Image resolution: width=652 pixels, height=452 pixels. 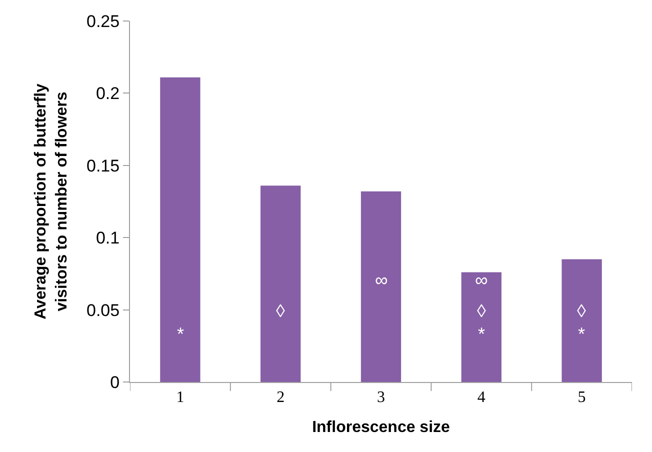 What do you see at coordinates (108, 94) in the screenshot?
I see `y-tick-label: 0.2` at bounding box center [108, 94].